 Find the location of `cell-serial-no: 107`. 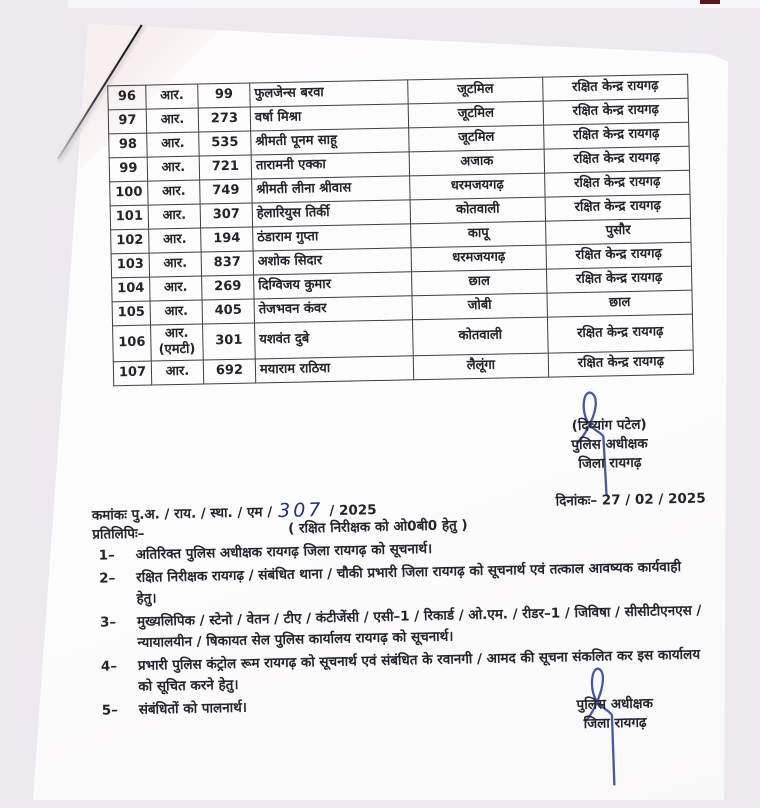

cell-serial-no: 107 is located at coordinates (132, 373).